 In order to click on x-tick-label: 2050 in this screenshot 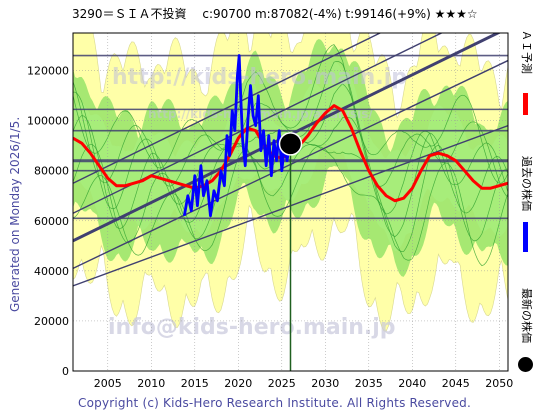, I will do `click(499, 383)`.